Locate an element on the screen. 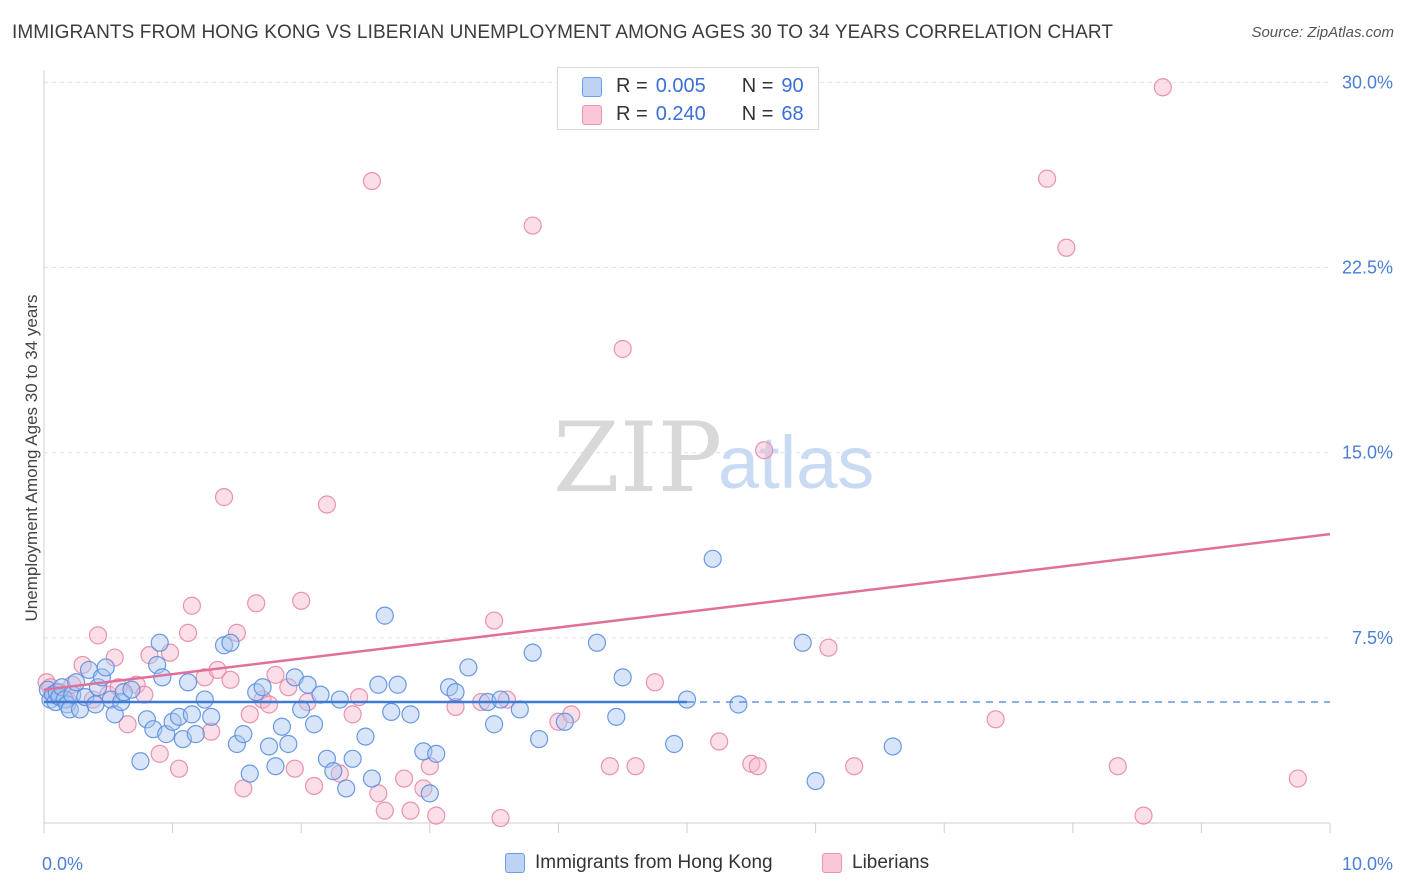 The height and width of the screenshot is (892, 1406). stats-row-hong-kong: R = 0.005 N = 90 is located at coordinates (693, 86).